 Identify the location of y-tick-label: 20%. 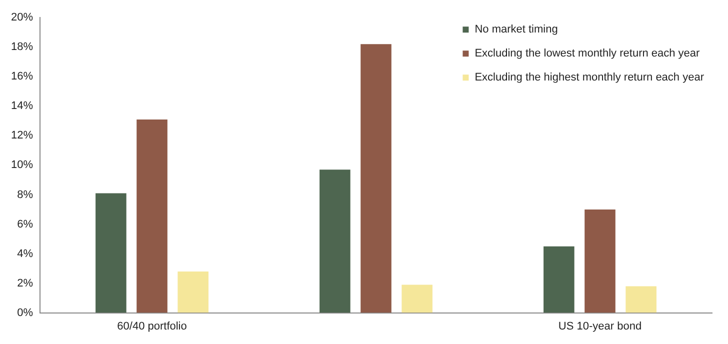
(22, 18).